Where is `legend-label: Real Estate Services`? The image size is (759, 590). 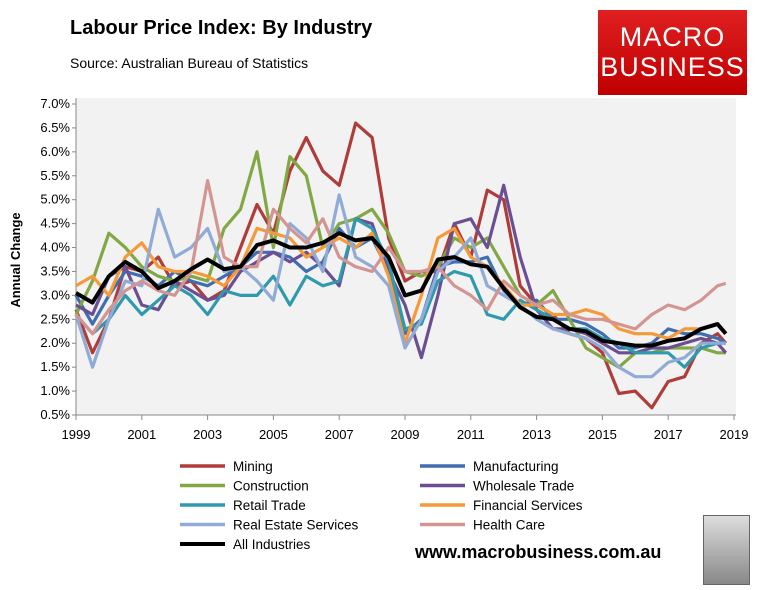
legend-label: Real Estate Services is located at coordinates (296, 525).